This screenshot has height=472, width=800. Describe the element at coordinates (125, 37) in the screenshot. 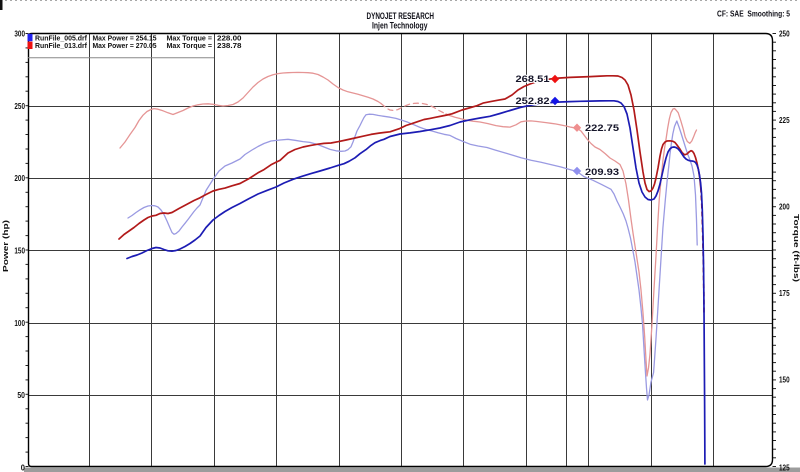

I see `svg-text: Max Power = 254.15` at that location.